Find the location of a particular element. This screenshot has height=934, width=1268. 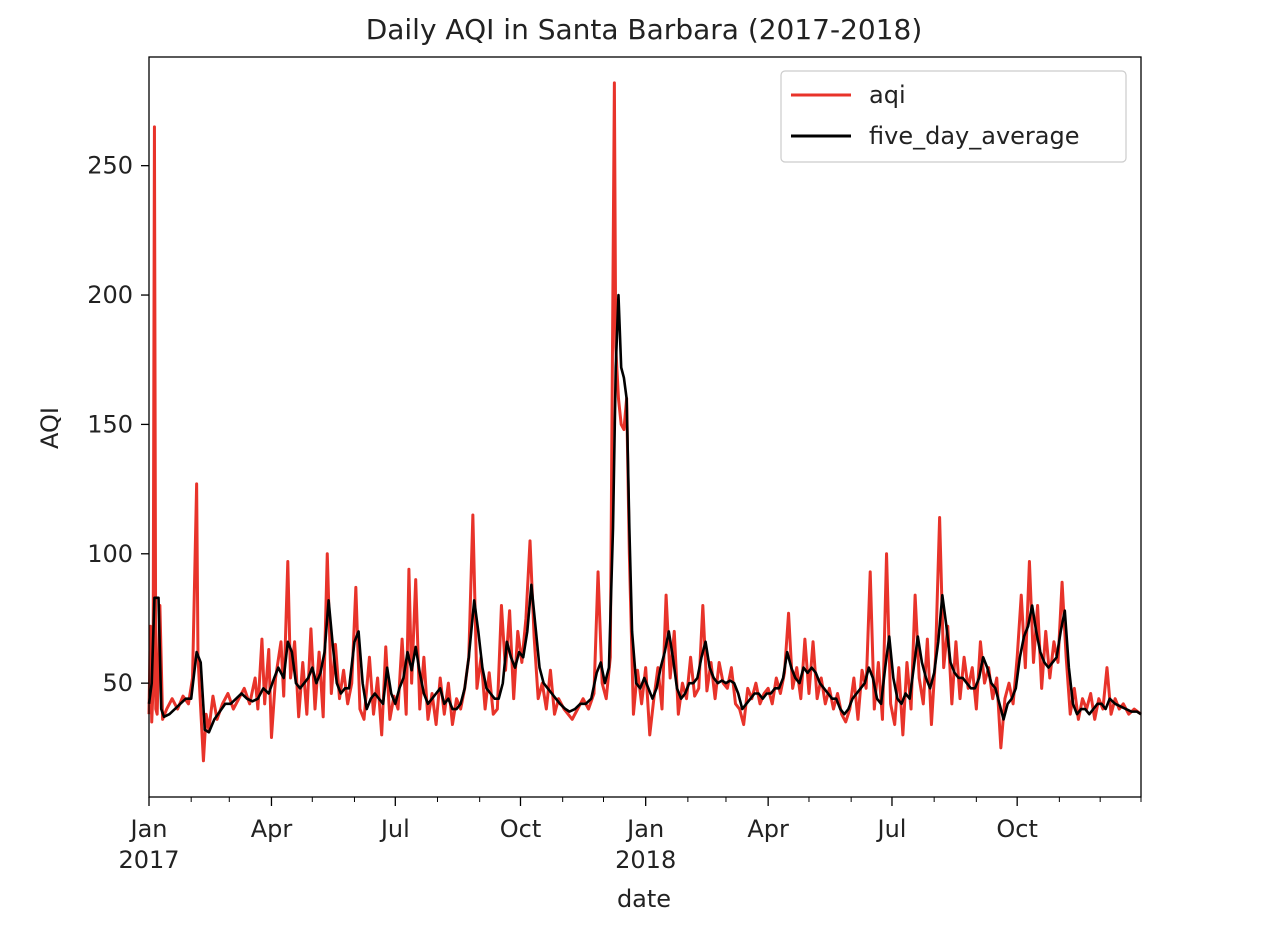

legend-box is located at coordinates (953, 116).